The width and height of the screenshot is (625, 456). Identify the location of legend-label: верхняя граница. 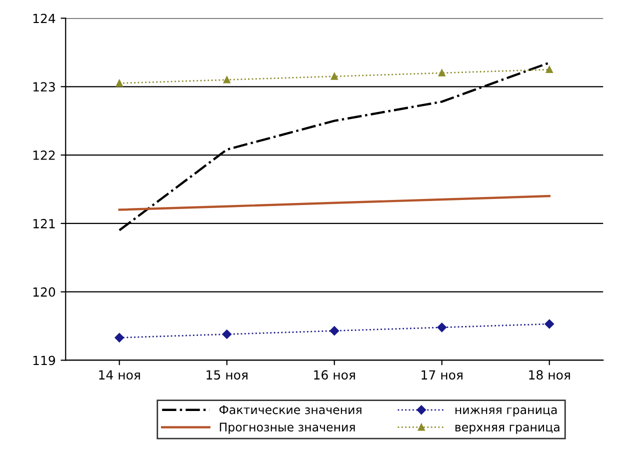
(508, 429).